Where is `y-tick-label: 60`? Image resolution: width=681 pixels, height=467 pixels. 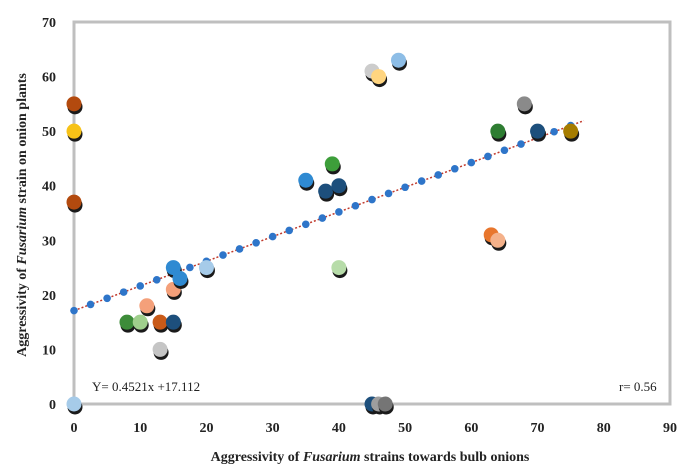 y-tick-label: 60 is located at coordinates (49, 78).